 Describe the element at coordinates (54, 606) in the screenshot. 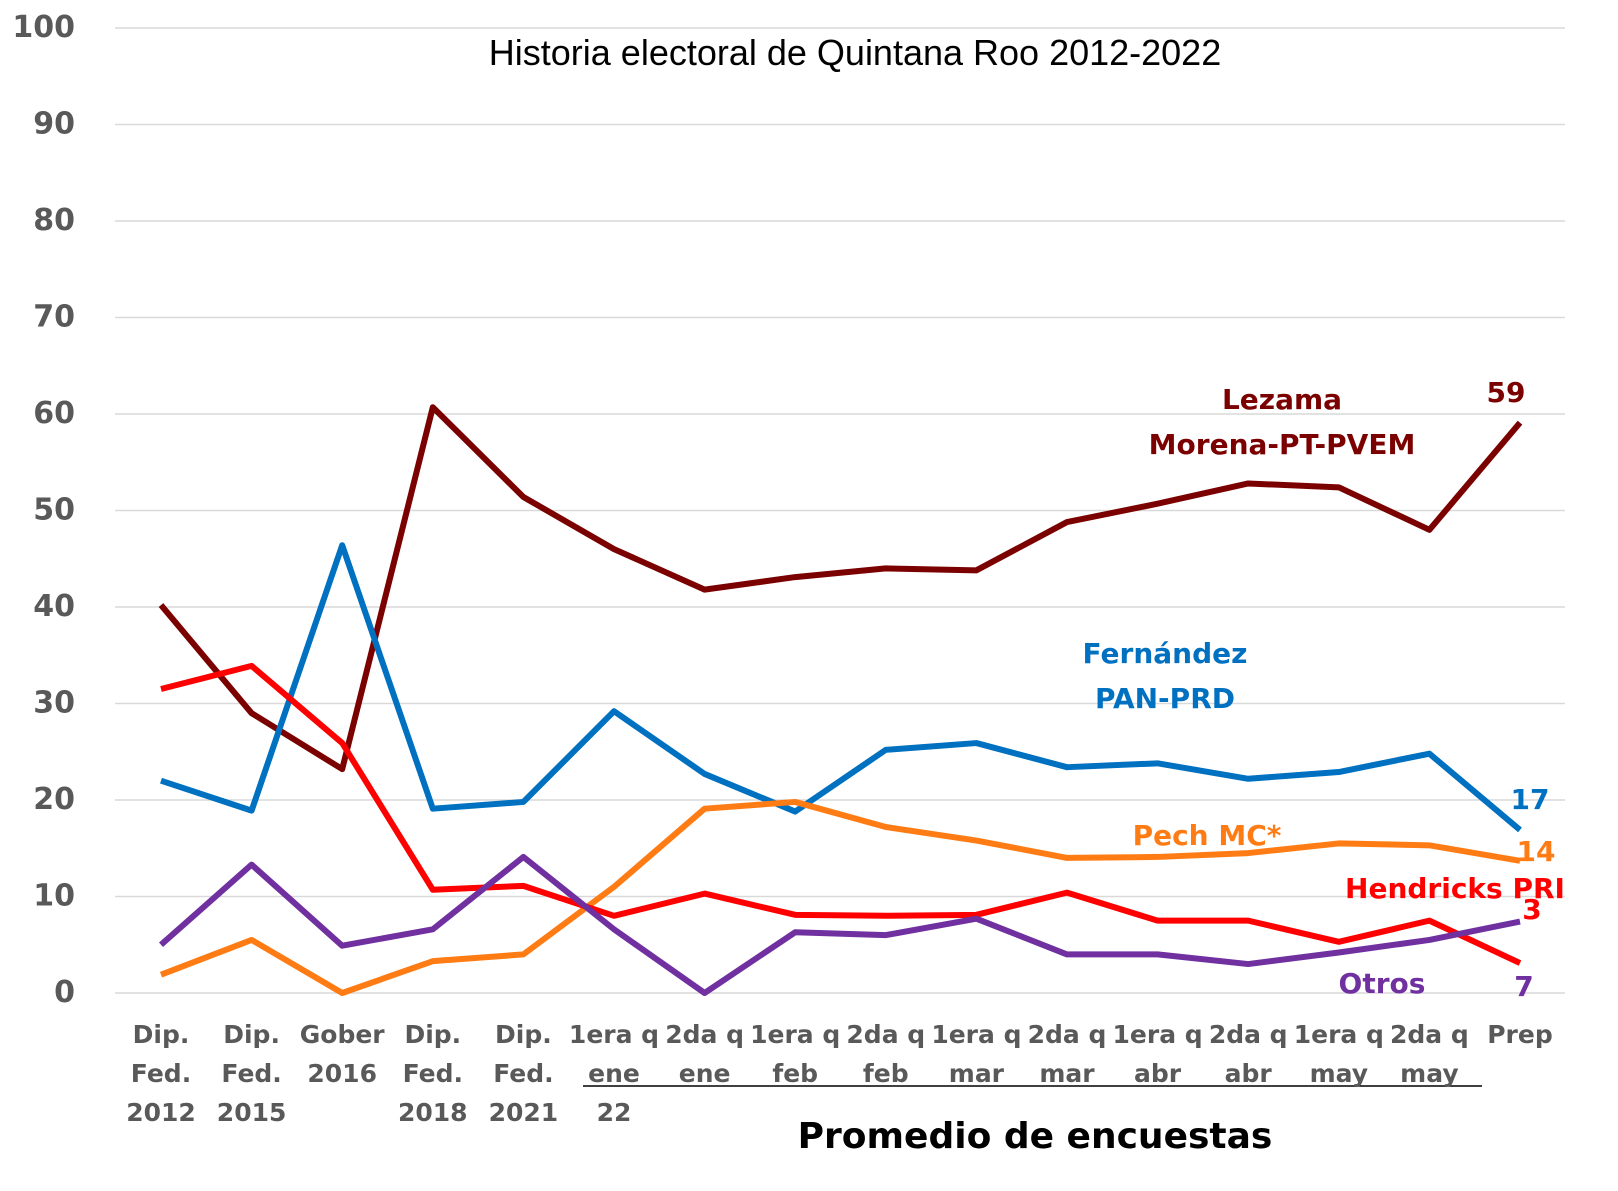

I see `y-tick-label: 40` at that location.